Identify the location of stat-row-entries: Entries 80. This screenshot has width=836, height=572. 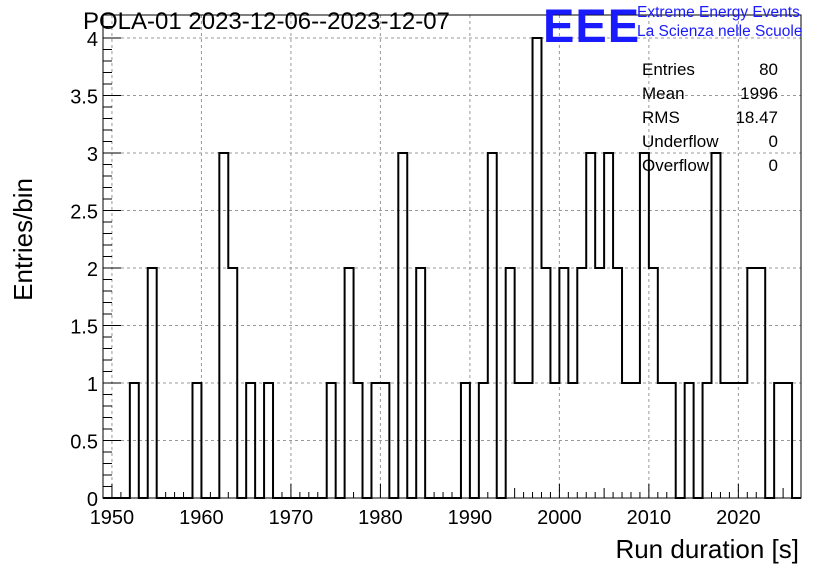
(710, 70).